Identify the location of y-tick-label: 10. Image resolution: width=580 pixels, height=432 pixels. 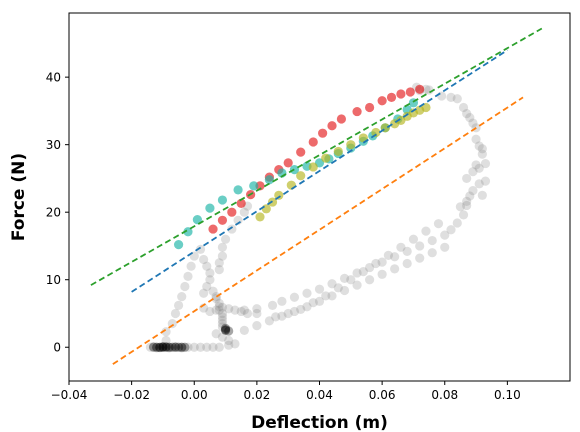
(53, 280).